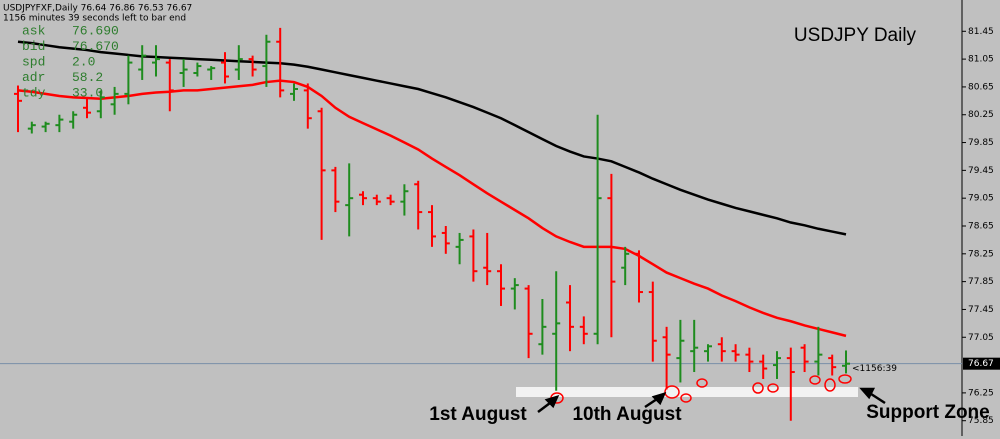  What do you see at coordinates (94, 19) in the screenshot?
I see `countdown: 1156 minutes 39 seconds left to bar end` at bounding box center [94, 19].